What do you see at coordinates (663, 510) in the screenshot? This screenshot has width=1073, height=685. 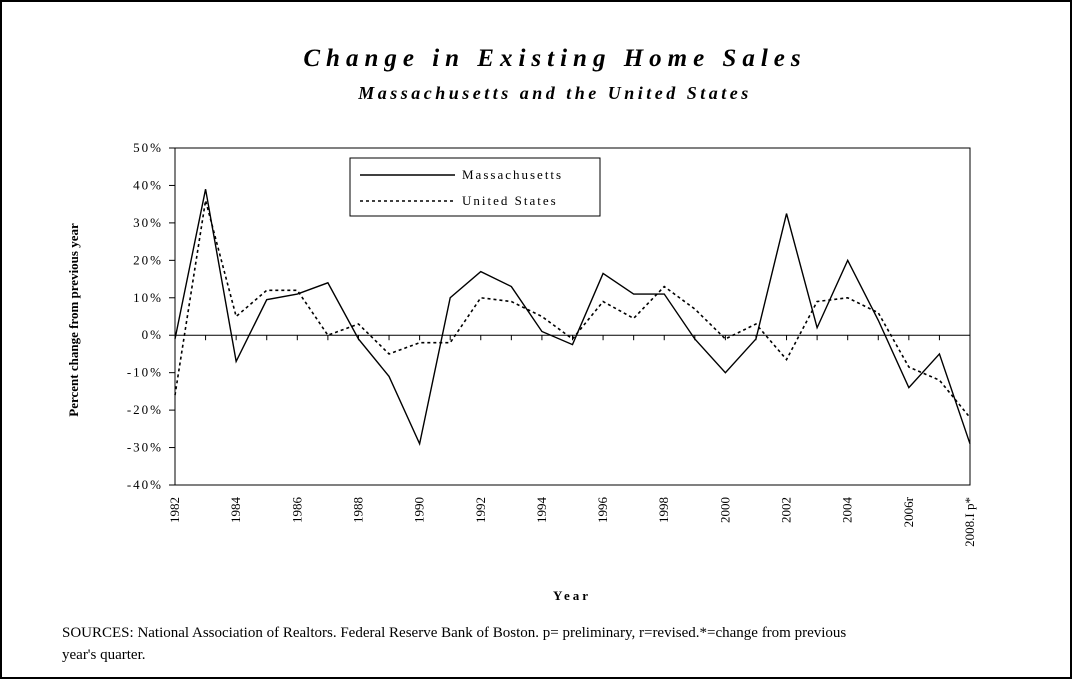 I see `x-tick-label: 1998` at bounding box center [663, 510].